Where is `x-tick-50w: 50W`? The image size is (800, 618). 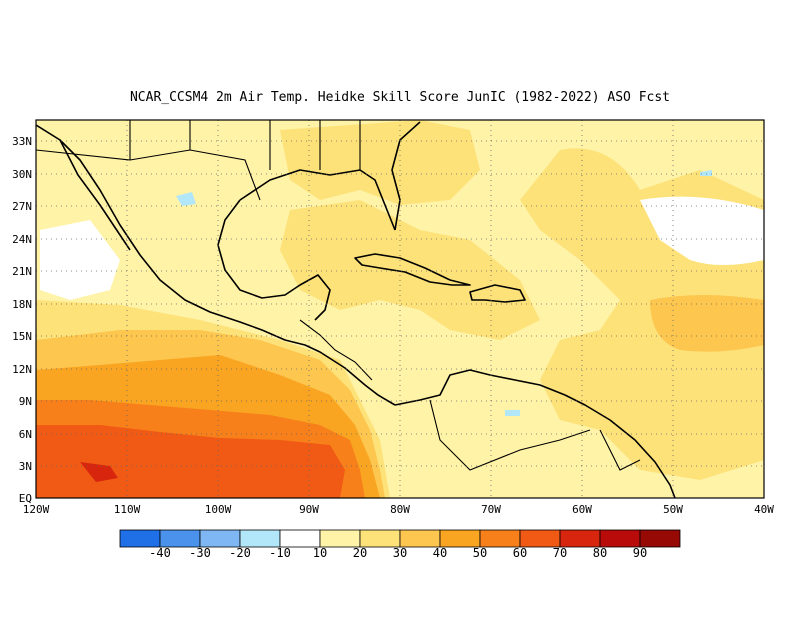
x-tick-50w: 50W is located at coordinates (673, 509).